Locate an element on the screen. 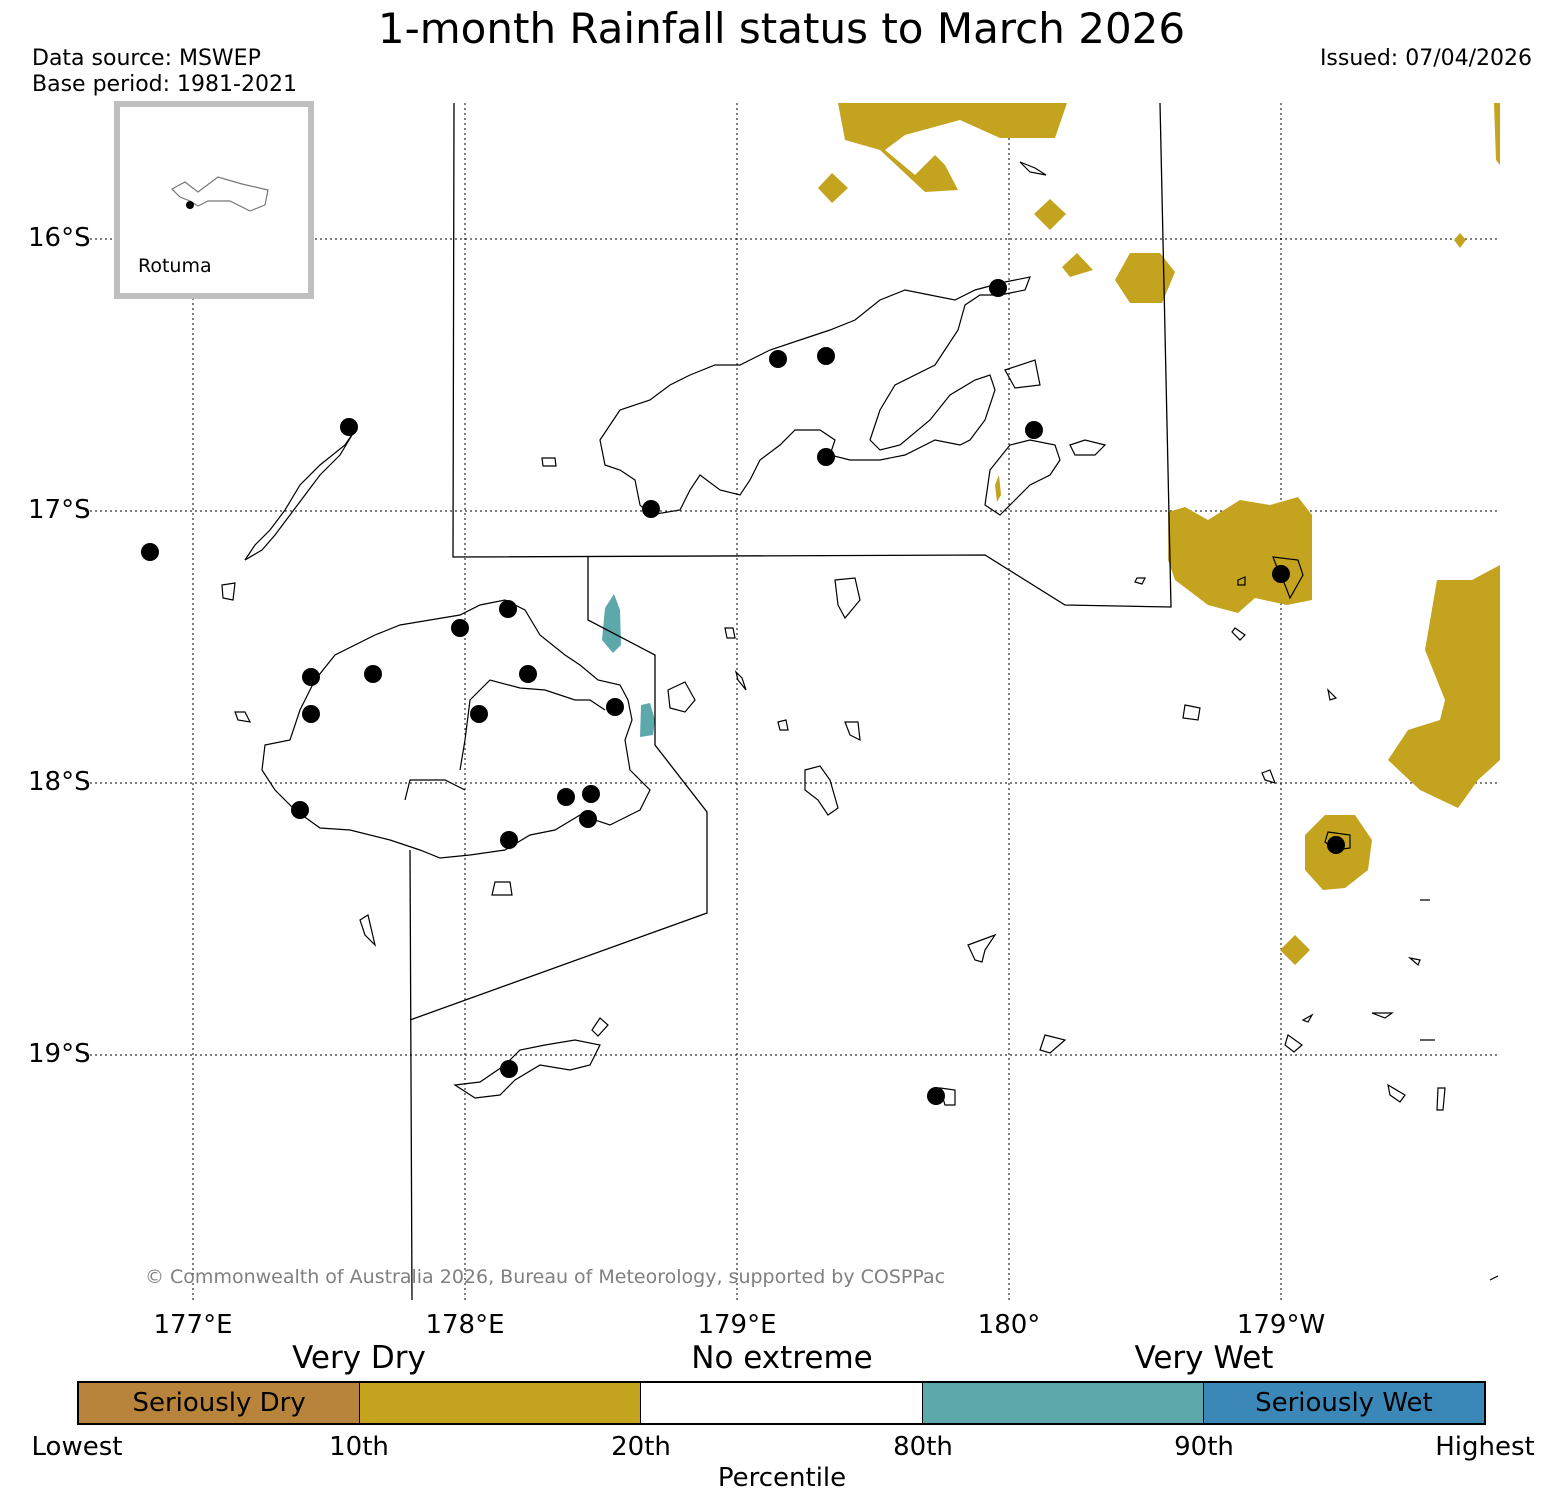  legend-seriously-wet: Seriously Wet is located at coordinates (1344, 1403).